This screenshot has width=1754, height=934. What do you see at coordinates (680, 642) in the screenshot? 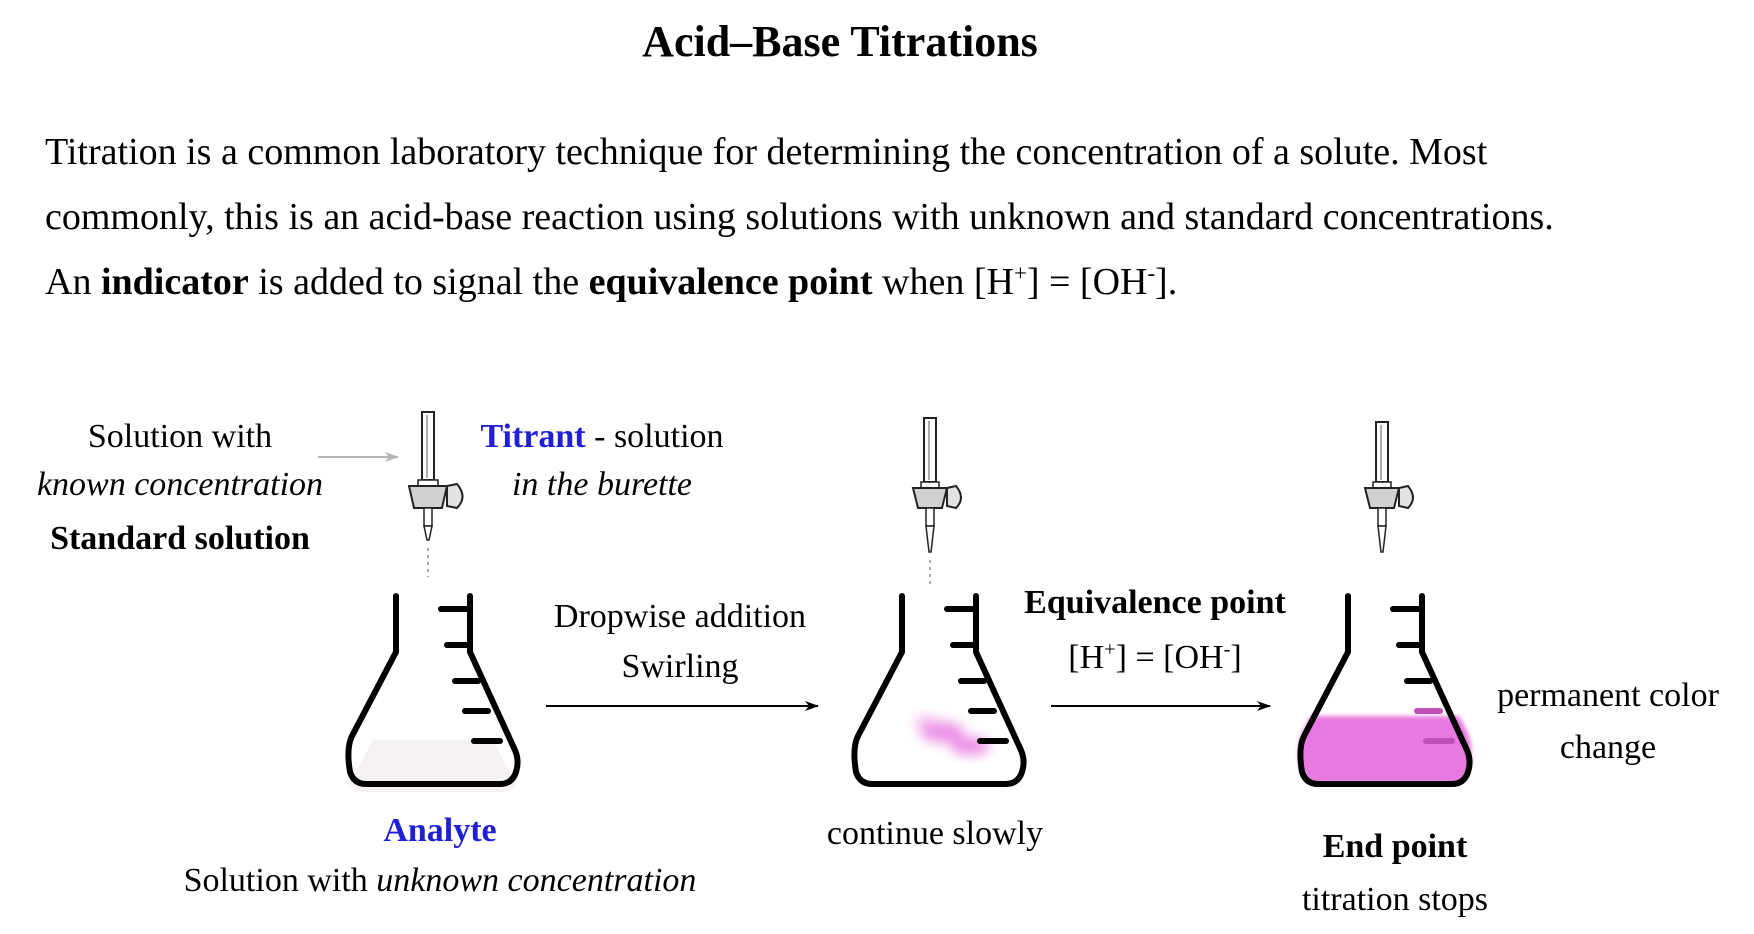
I see `step1-label: Dropwise addition Swirling` at bounding box center [680, 642].